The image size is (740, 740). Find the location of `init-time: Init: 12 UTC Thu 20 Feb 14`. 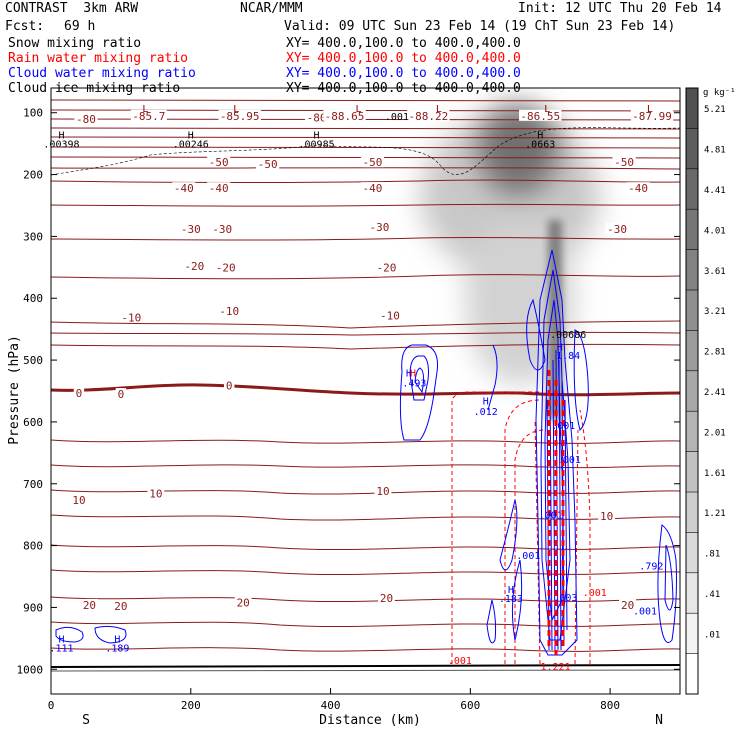

init-time: Init: 12 UTC Thu 20 Feb 14 is located at coordinates (620, 8).